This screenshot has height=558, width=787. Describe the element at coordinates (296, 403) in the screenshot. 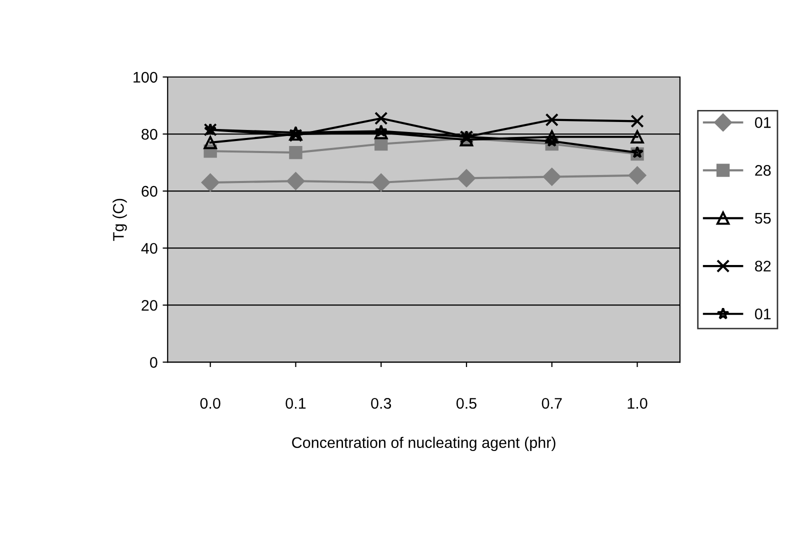

I see `x-tick-label: 0.1` at that location.